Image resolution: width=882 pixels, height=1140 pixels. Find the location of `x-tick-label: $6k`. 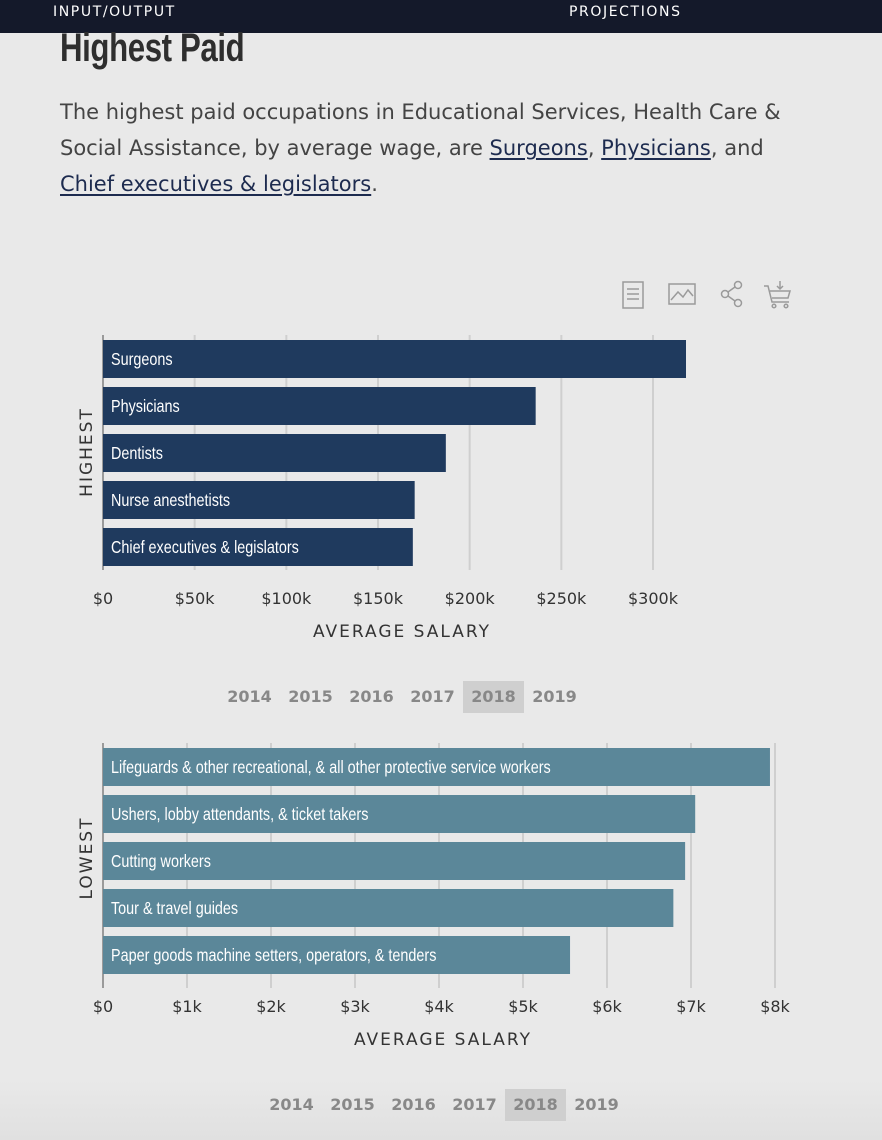

x-tick-label: $6k is located at coordinates (607, 1006).